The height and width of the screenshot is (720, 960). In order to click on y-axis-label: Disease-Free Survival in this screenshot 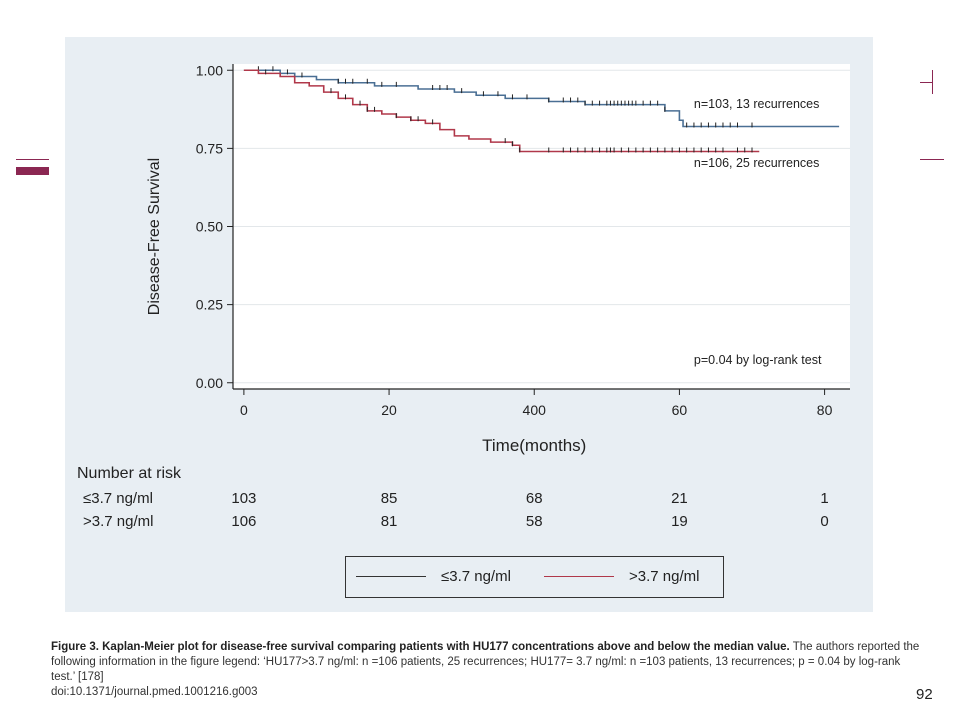, I will do `click(154, 236)`.